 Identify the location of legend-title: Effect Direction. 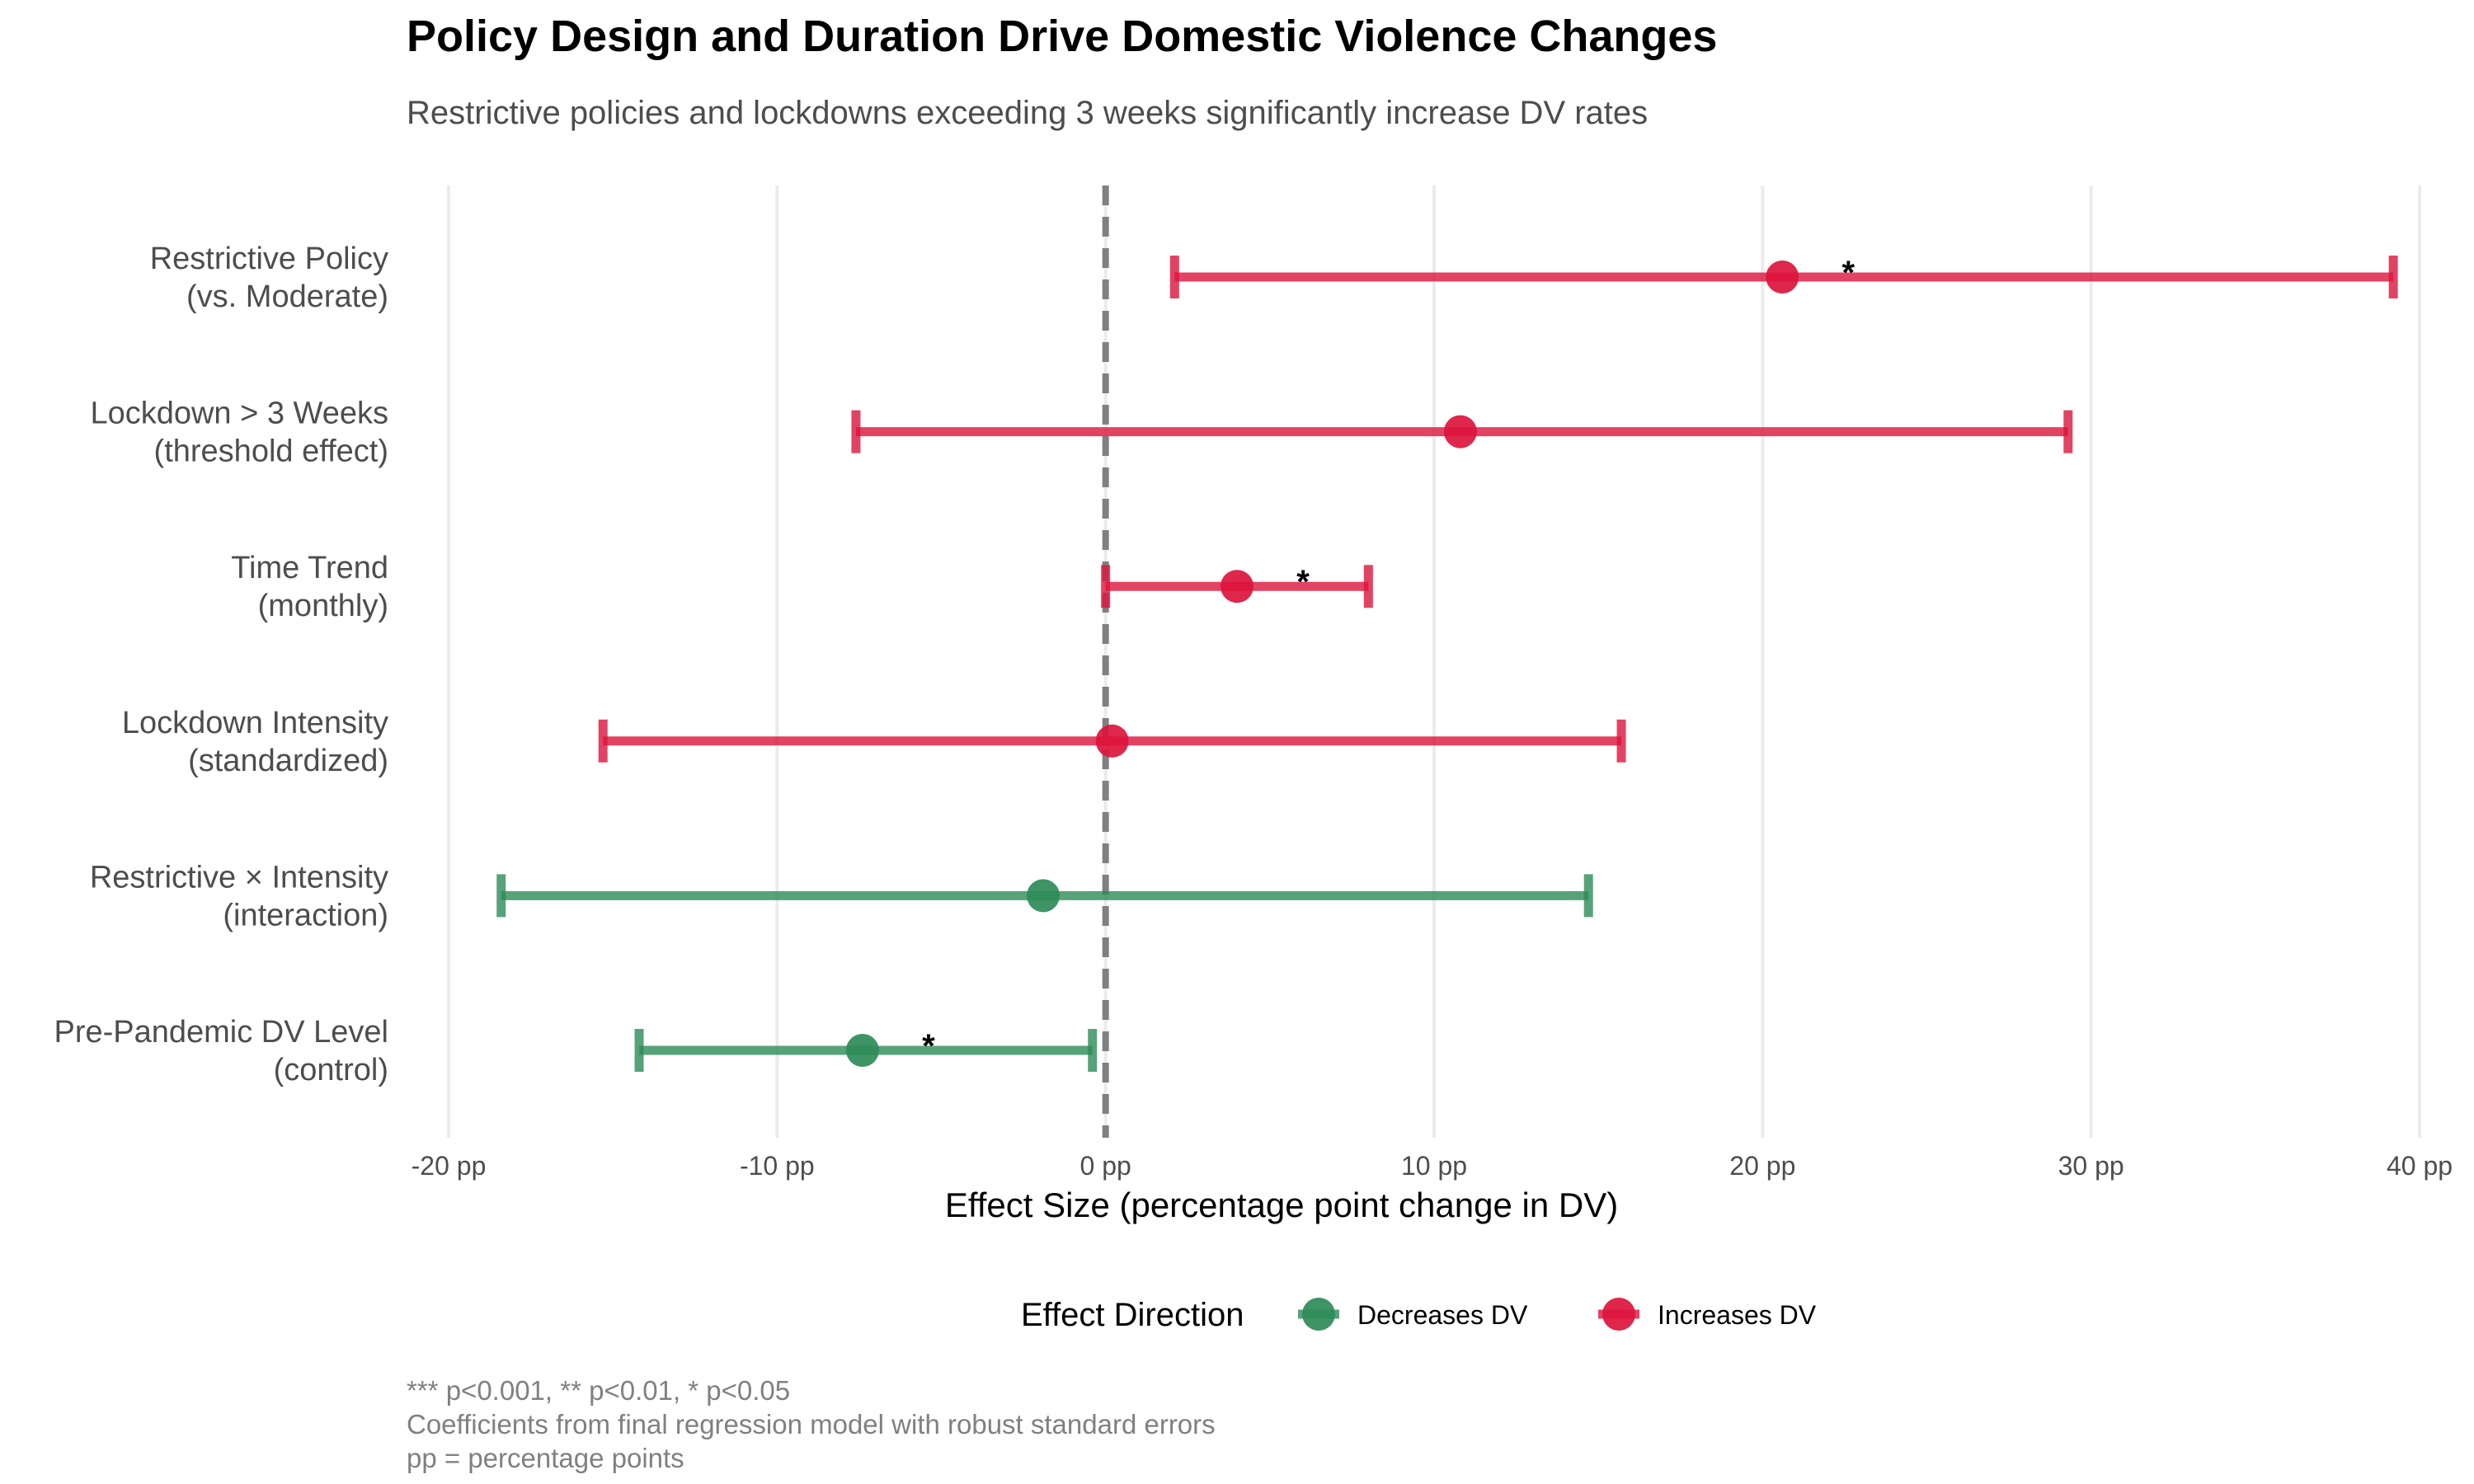
(1132, 1315).